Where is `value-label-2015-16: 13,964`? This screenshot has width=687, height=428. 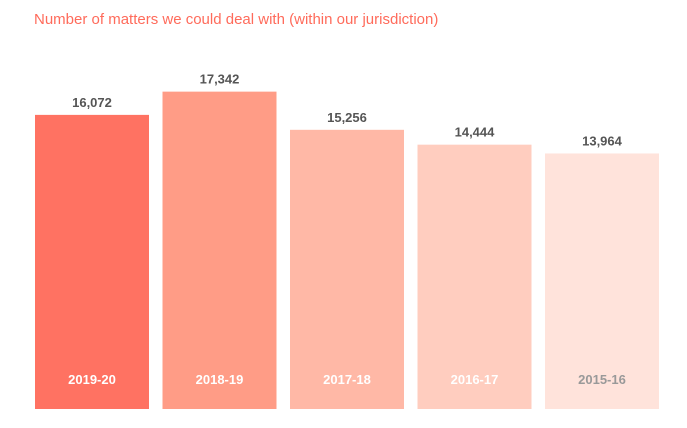
value-label-2015-16: 13,964 is located at coordinates (602, 140).